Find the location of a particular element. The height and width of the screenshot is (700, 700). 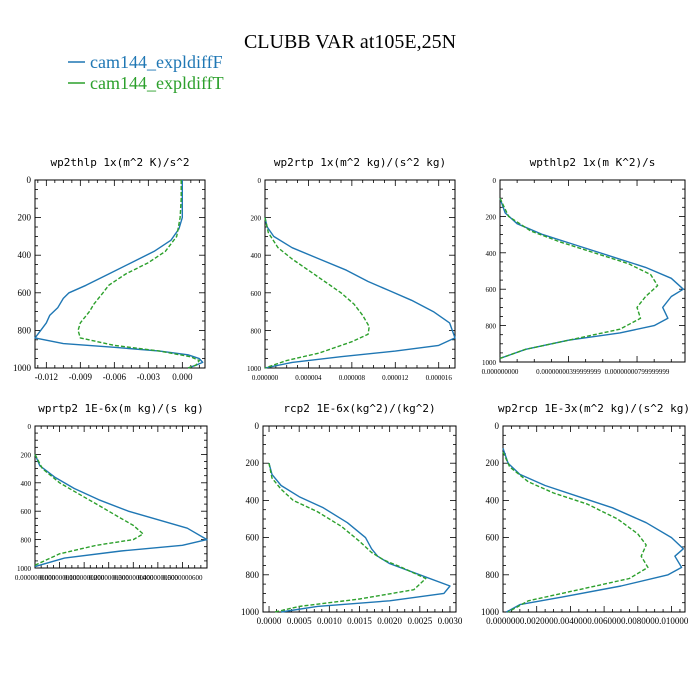

legend: cam144_expldiffF cam144_expldiffT is located at coordinates (146, 72).